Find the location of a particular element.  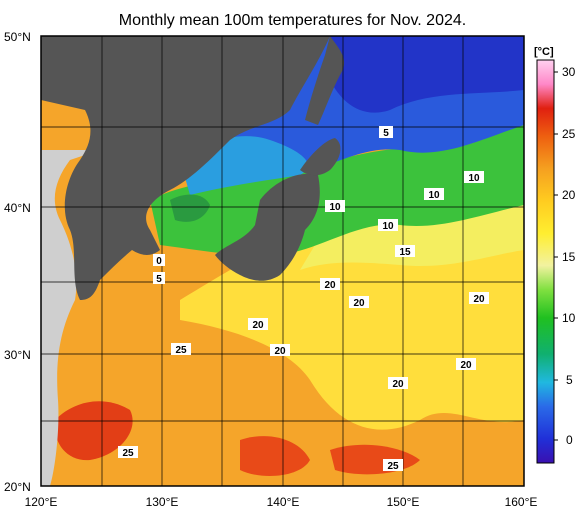

colorbar-tick-label: 0 is located at coordinates (569, 440).